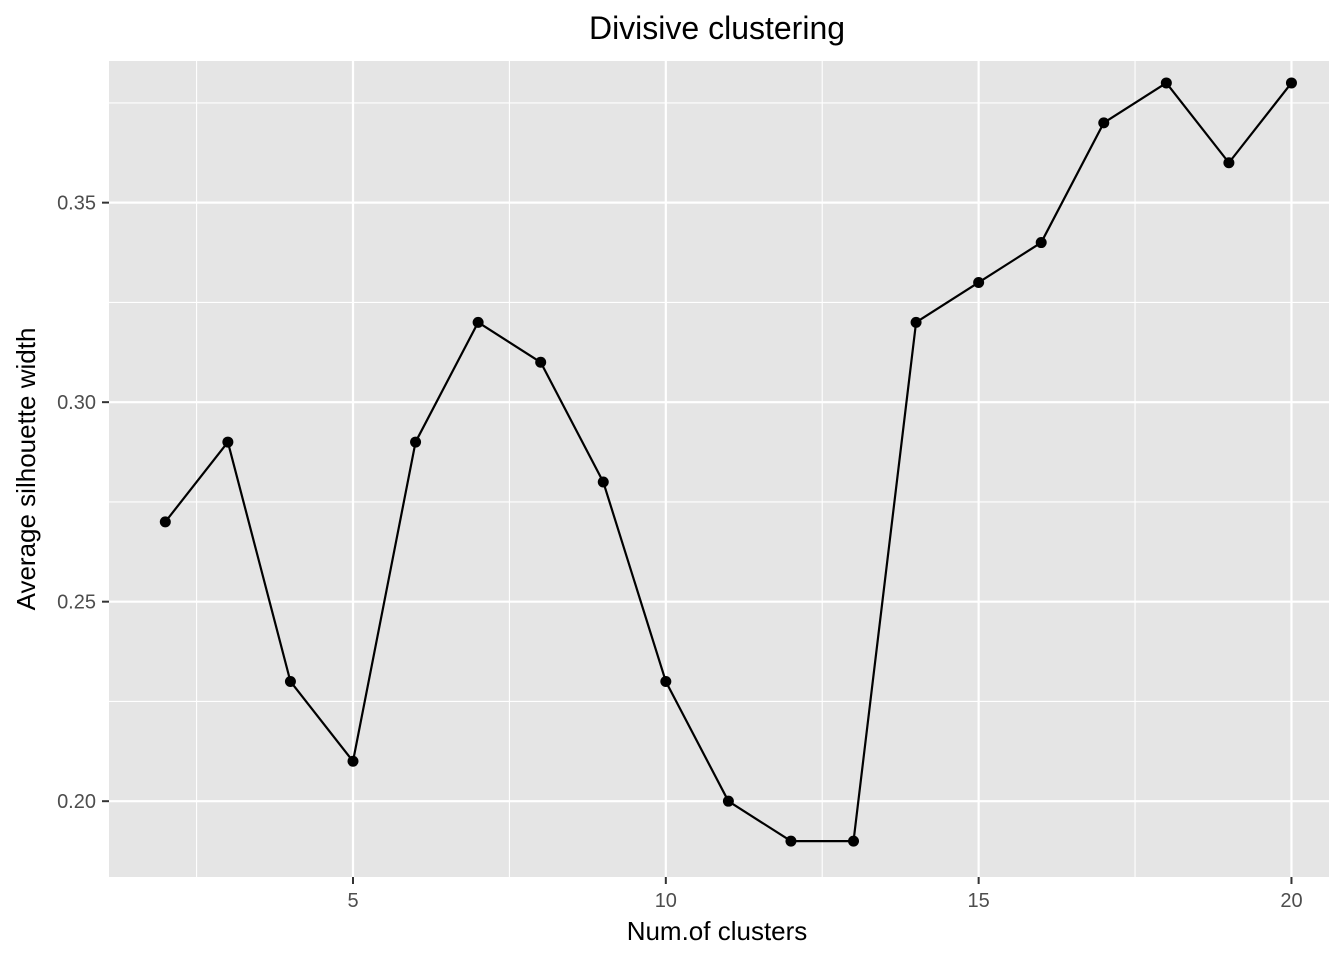 The width and height of the screenshot is (1344, 960). Describe the element at coordinates (76, 603) in the screenshot. I see `y-tick-label: 0.25` at that location.